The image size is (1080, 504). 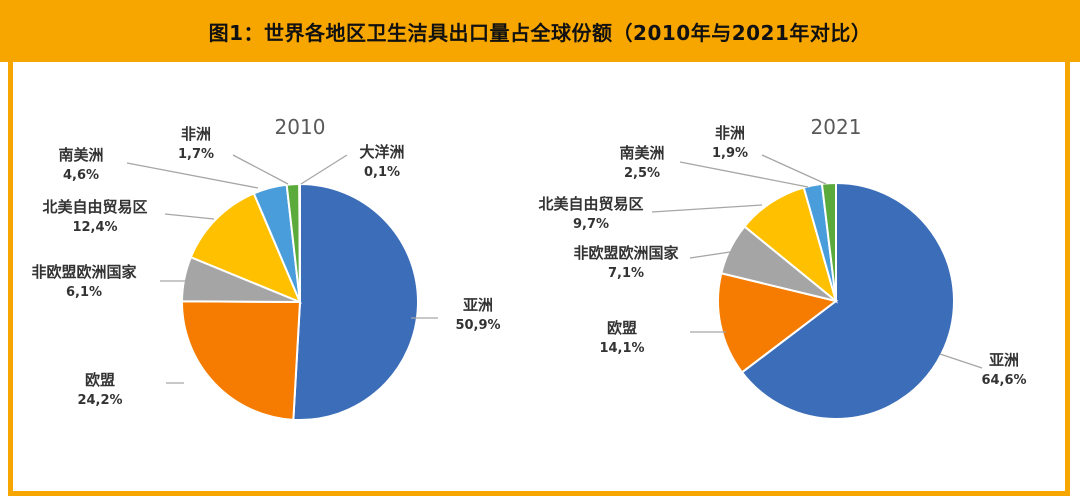 I want to click on title-bar: 图1：世界各地区卫生洁具出口量占全球份额（2010年与2021年对比）, so click(x=540, y=31).